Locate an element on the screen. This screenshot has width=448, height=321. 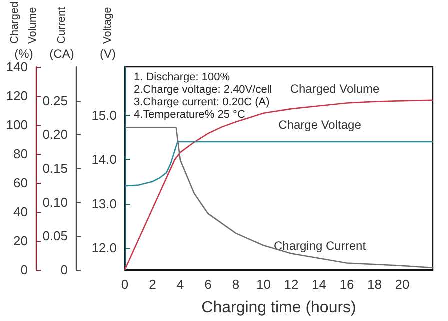
series-label: Charging Current is located at coordinates (320, 246).